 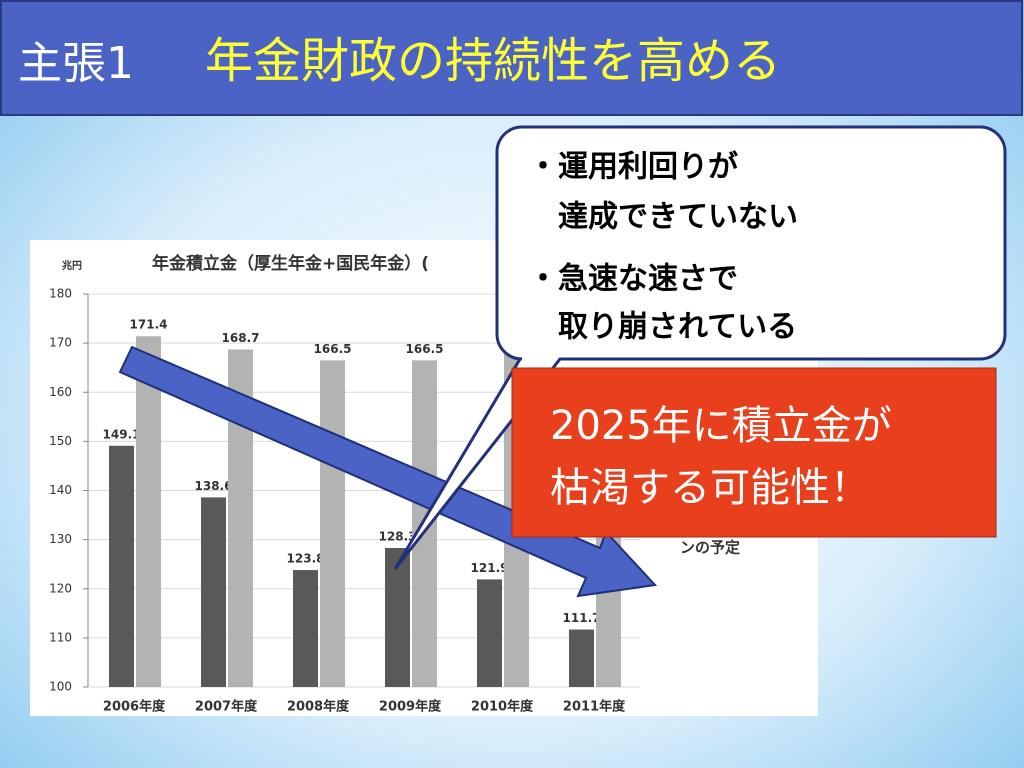 What do you see at coordinates (678, 217) in the screenshot?
I see `callout-line: 達成できていない` at bounding box center [678, 217].